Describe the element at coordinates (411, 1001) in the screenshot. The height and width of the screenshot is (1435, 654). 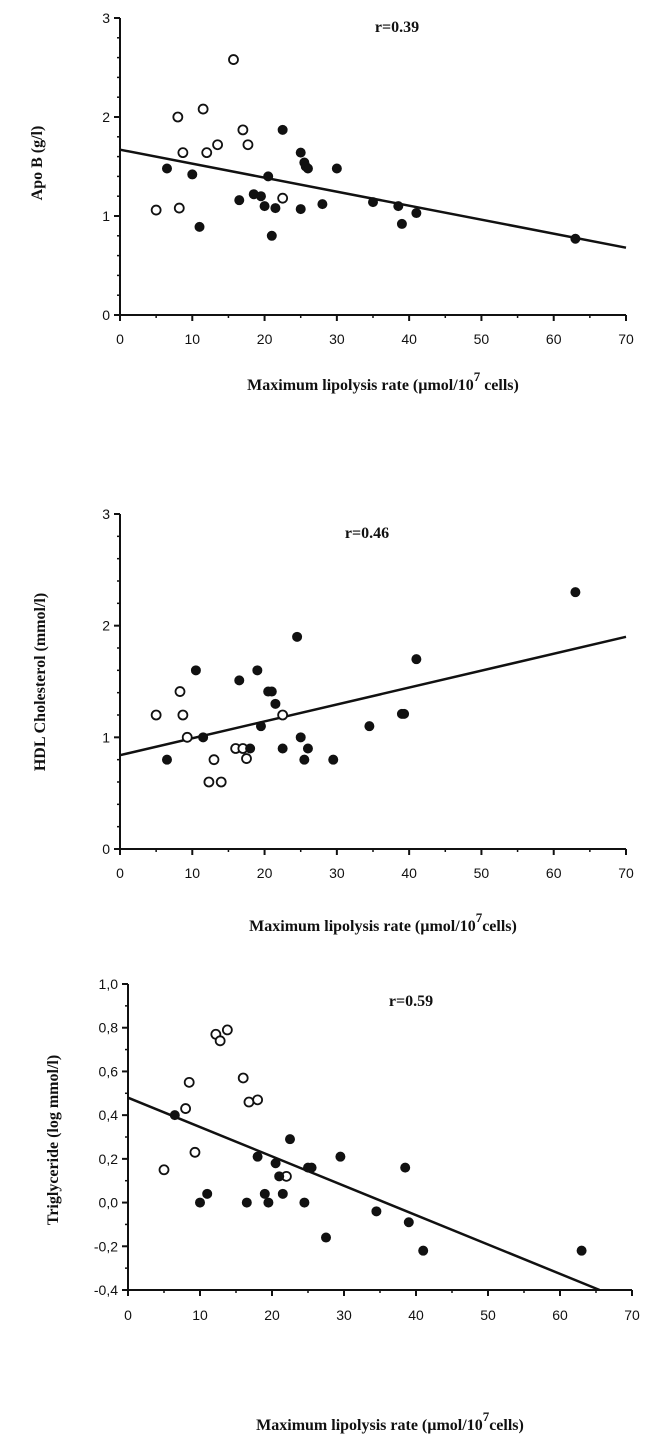
I see `correlation-label: r=0.59` at that location.